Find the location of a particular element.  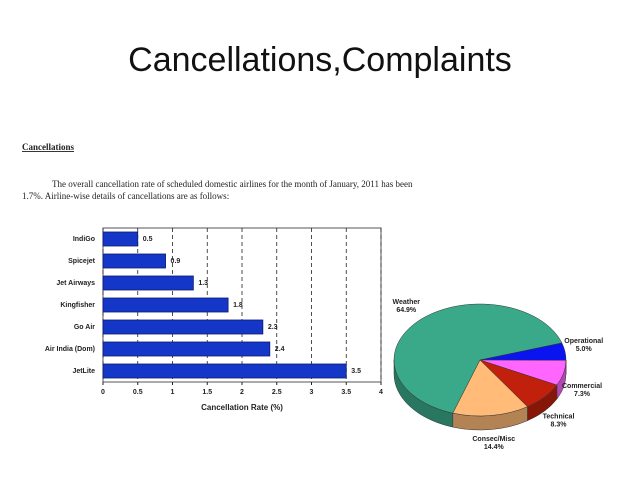

value-label: 0.9 is located at coordinates (176, 261).